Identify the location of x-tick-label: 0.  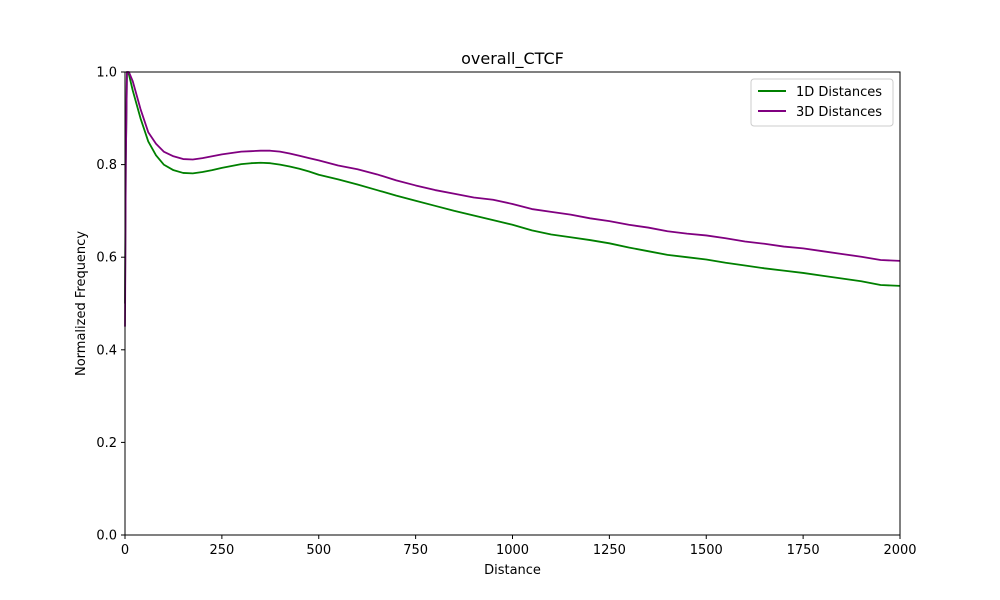
(125, 550).